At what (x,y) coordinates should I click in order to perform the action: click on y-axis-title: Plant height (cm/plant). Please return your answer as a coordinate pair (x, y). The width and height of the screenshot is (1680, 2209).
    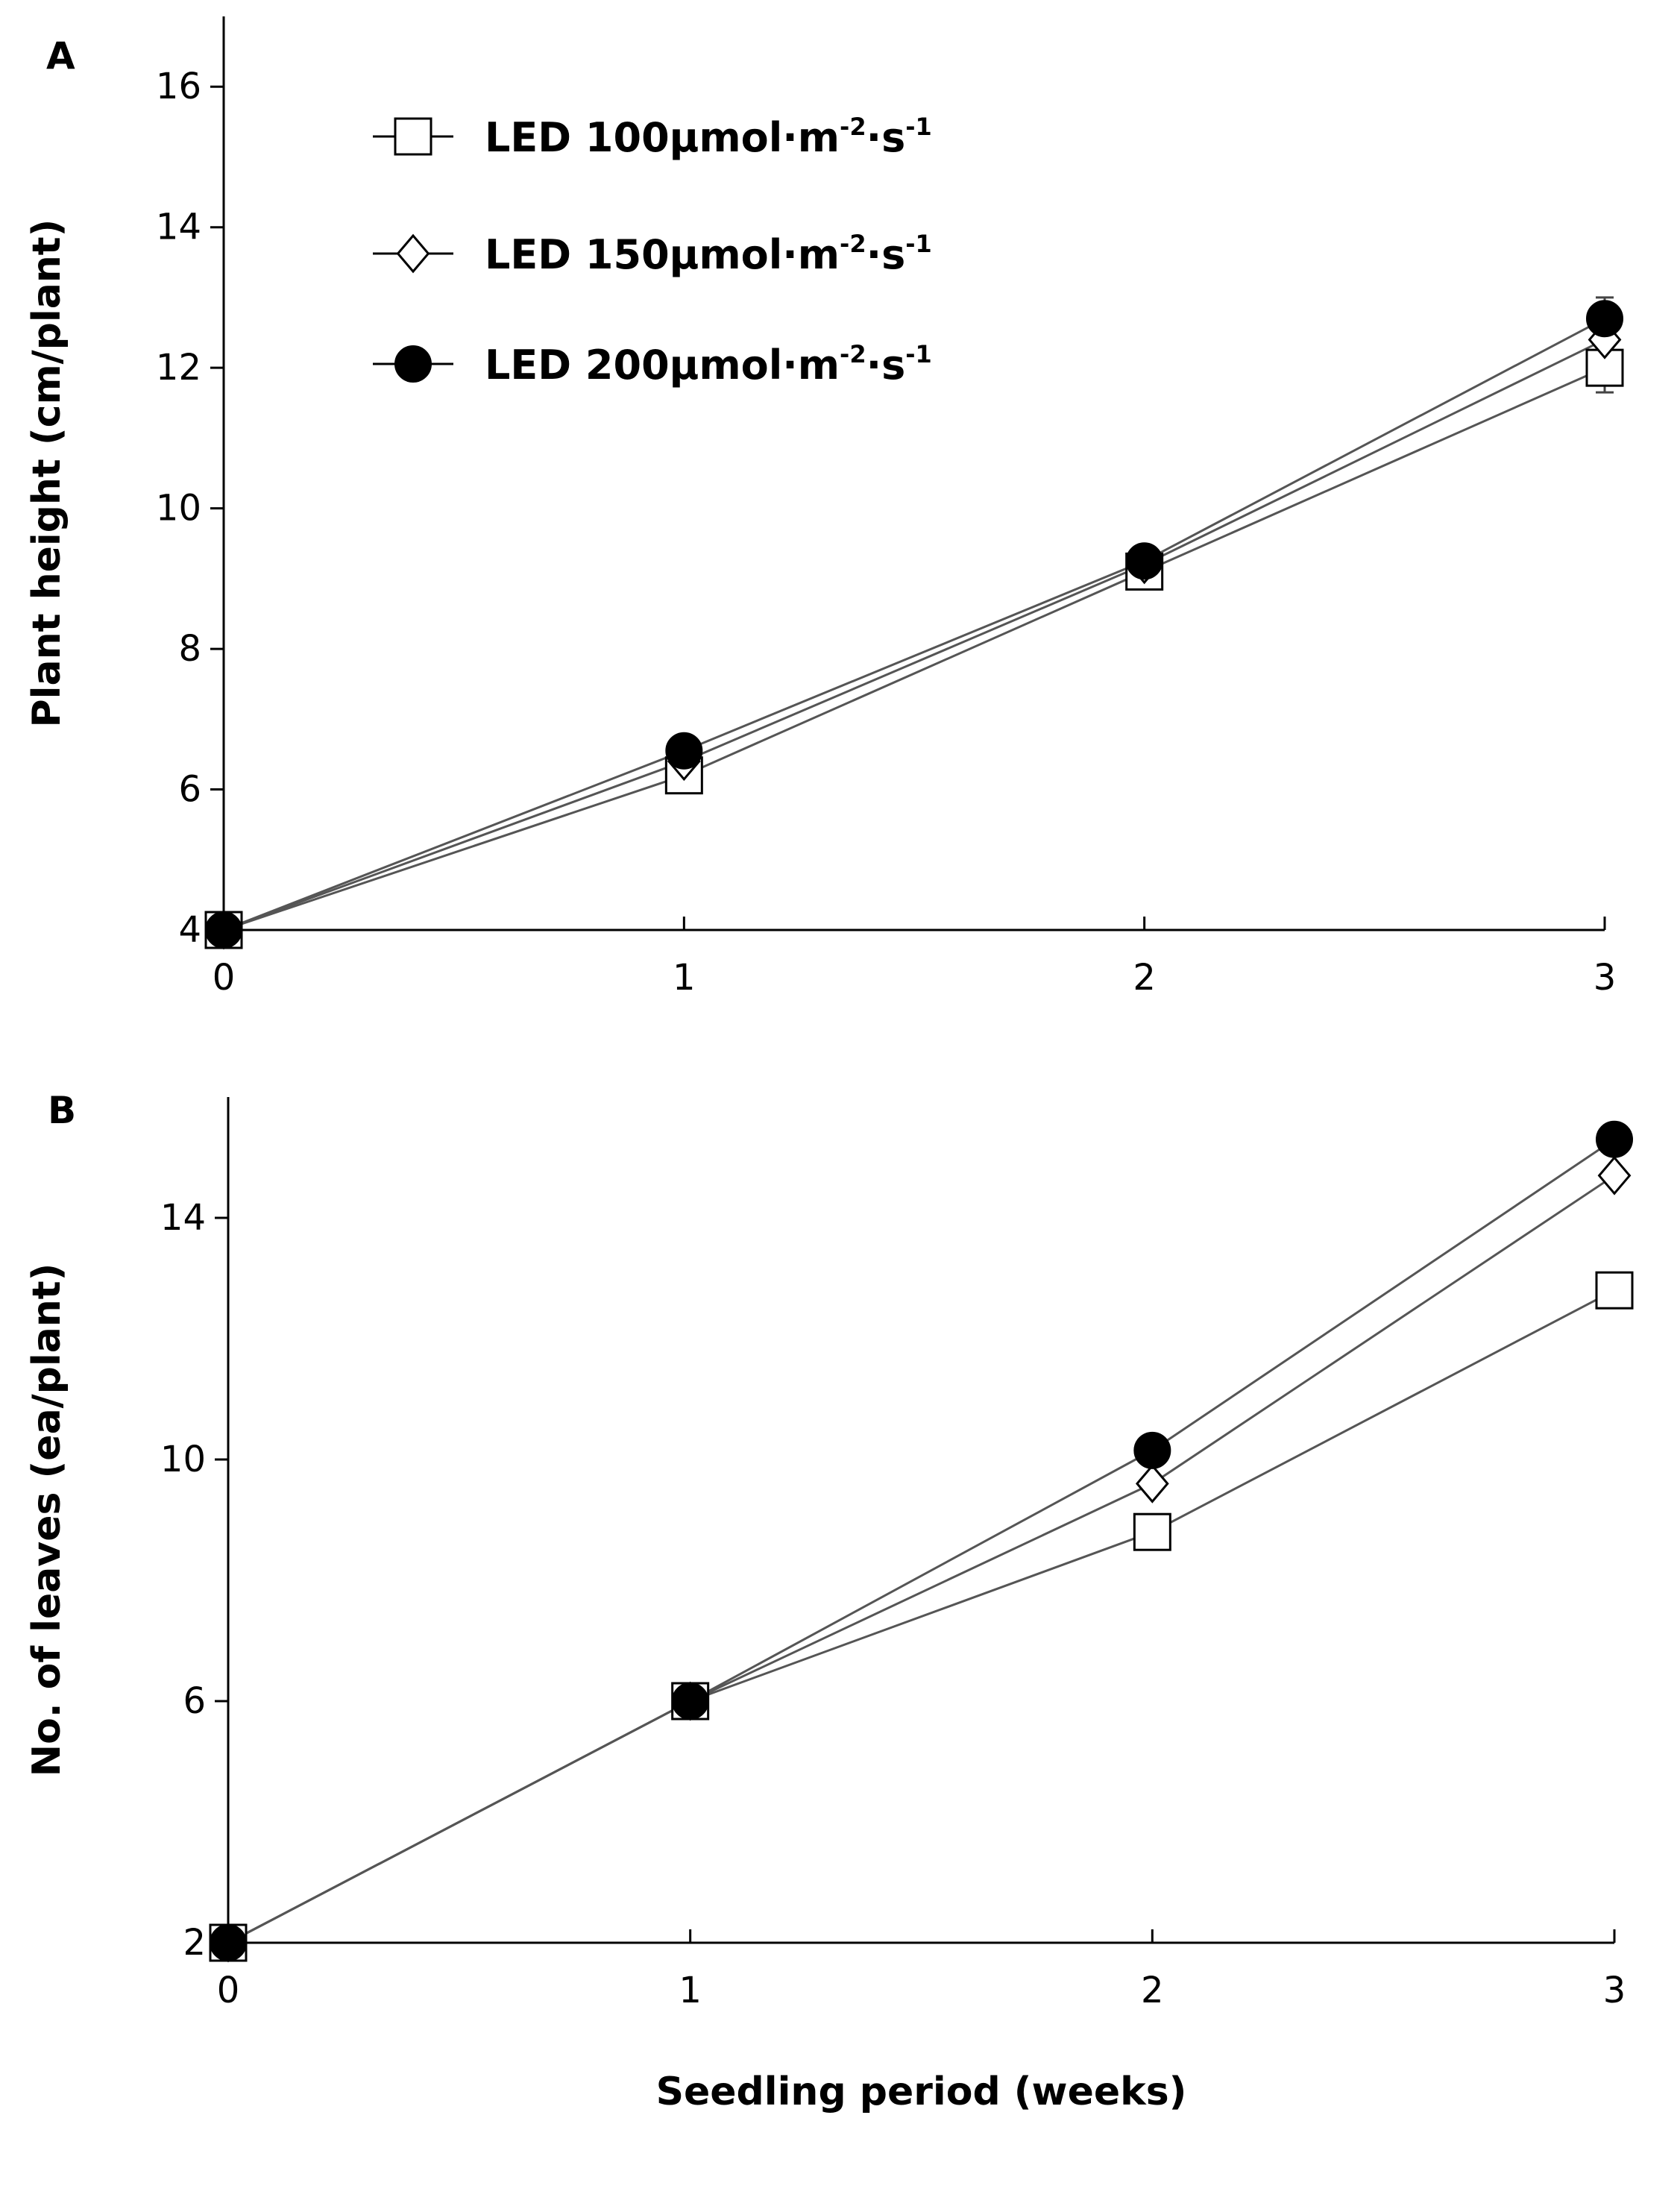
    Looking at the image, I should click on (47, 473).